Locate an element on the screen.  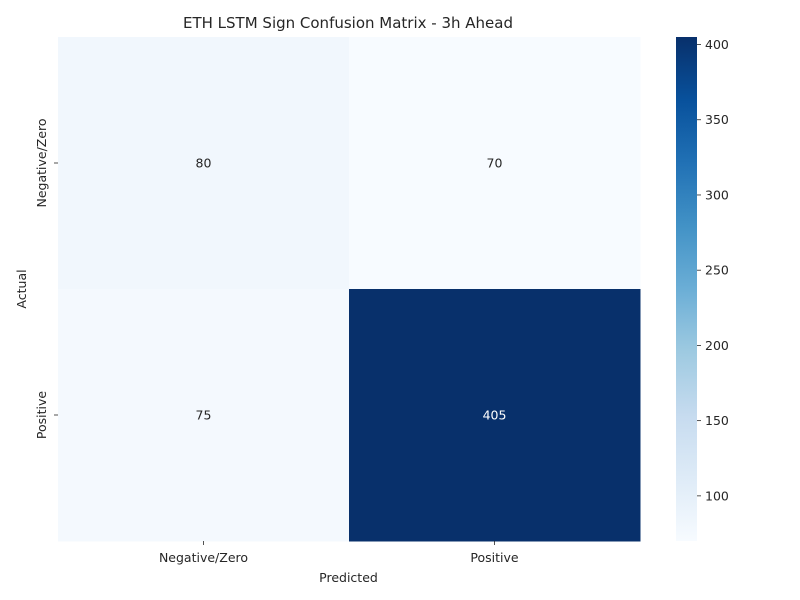
cell-value-label: 70 is located at coordinates (495, 163).